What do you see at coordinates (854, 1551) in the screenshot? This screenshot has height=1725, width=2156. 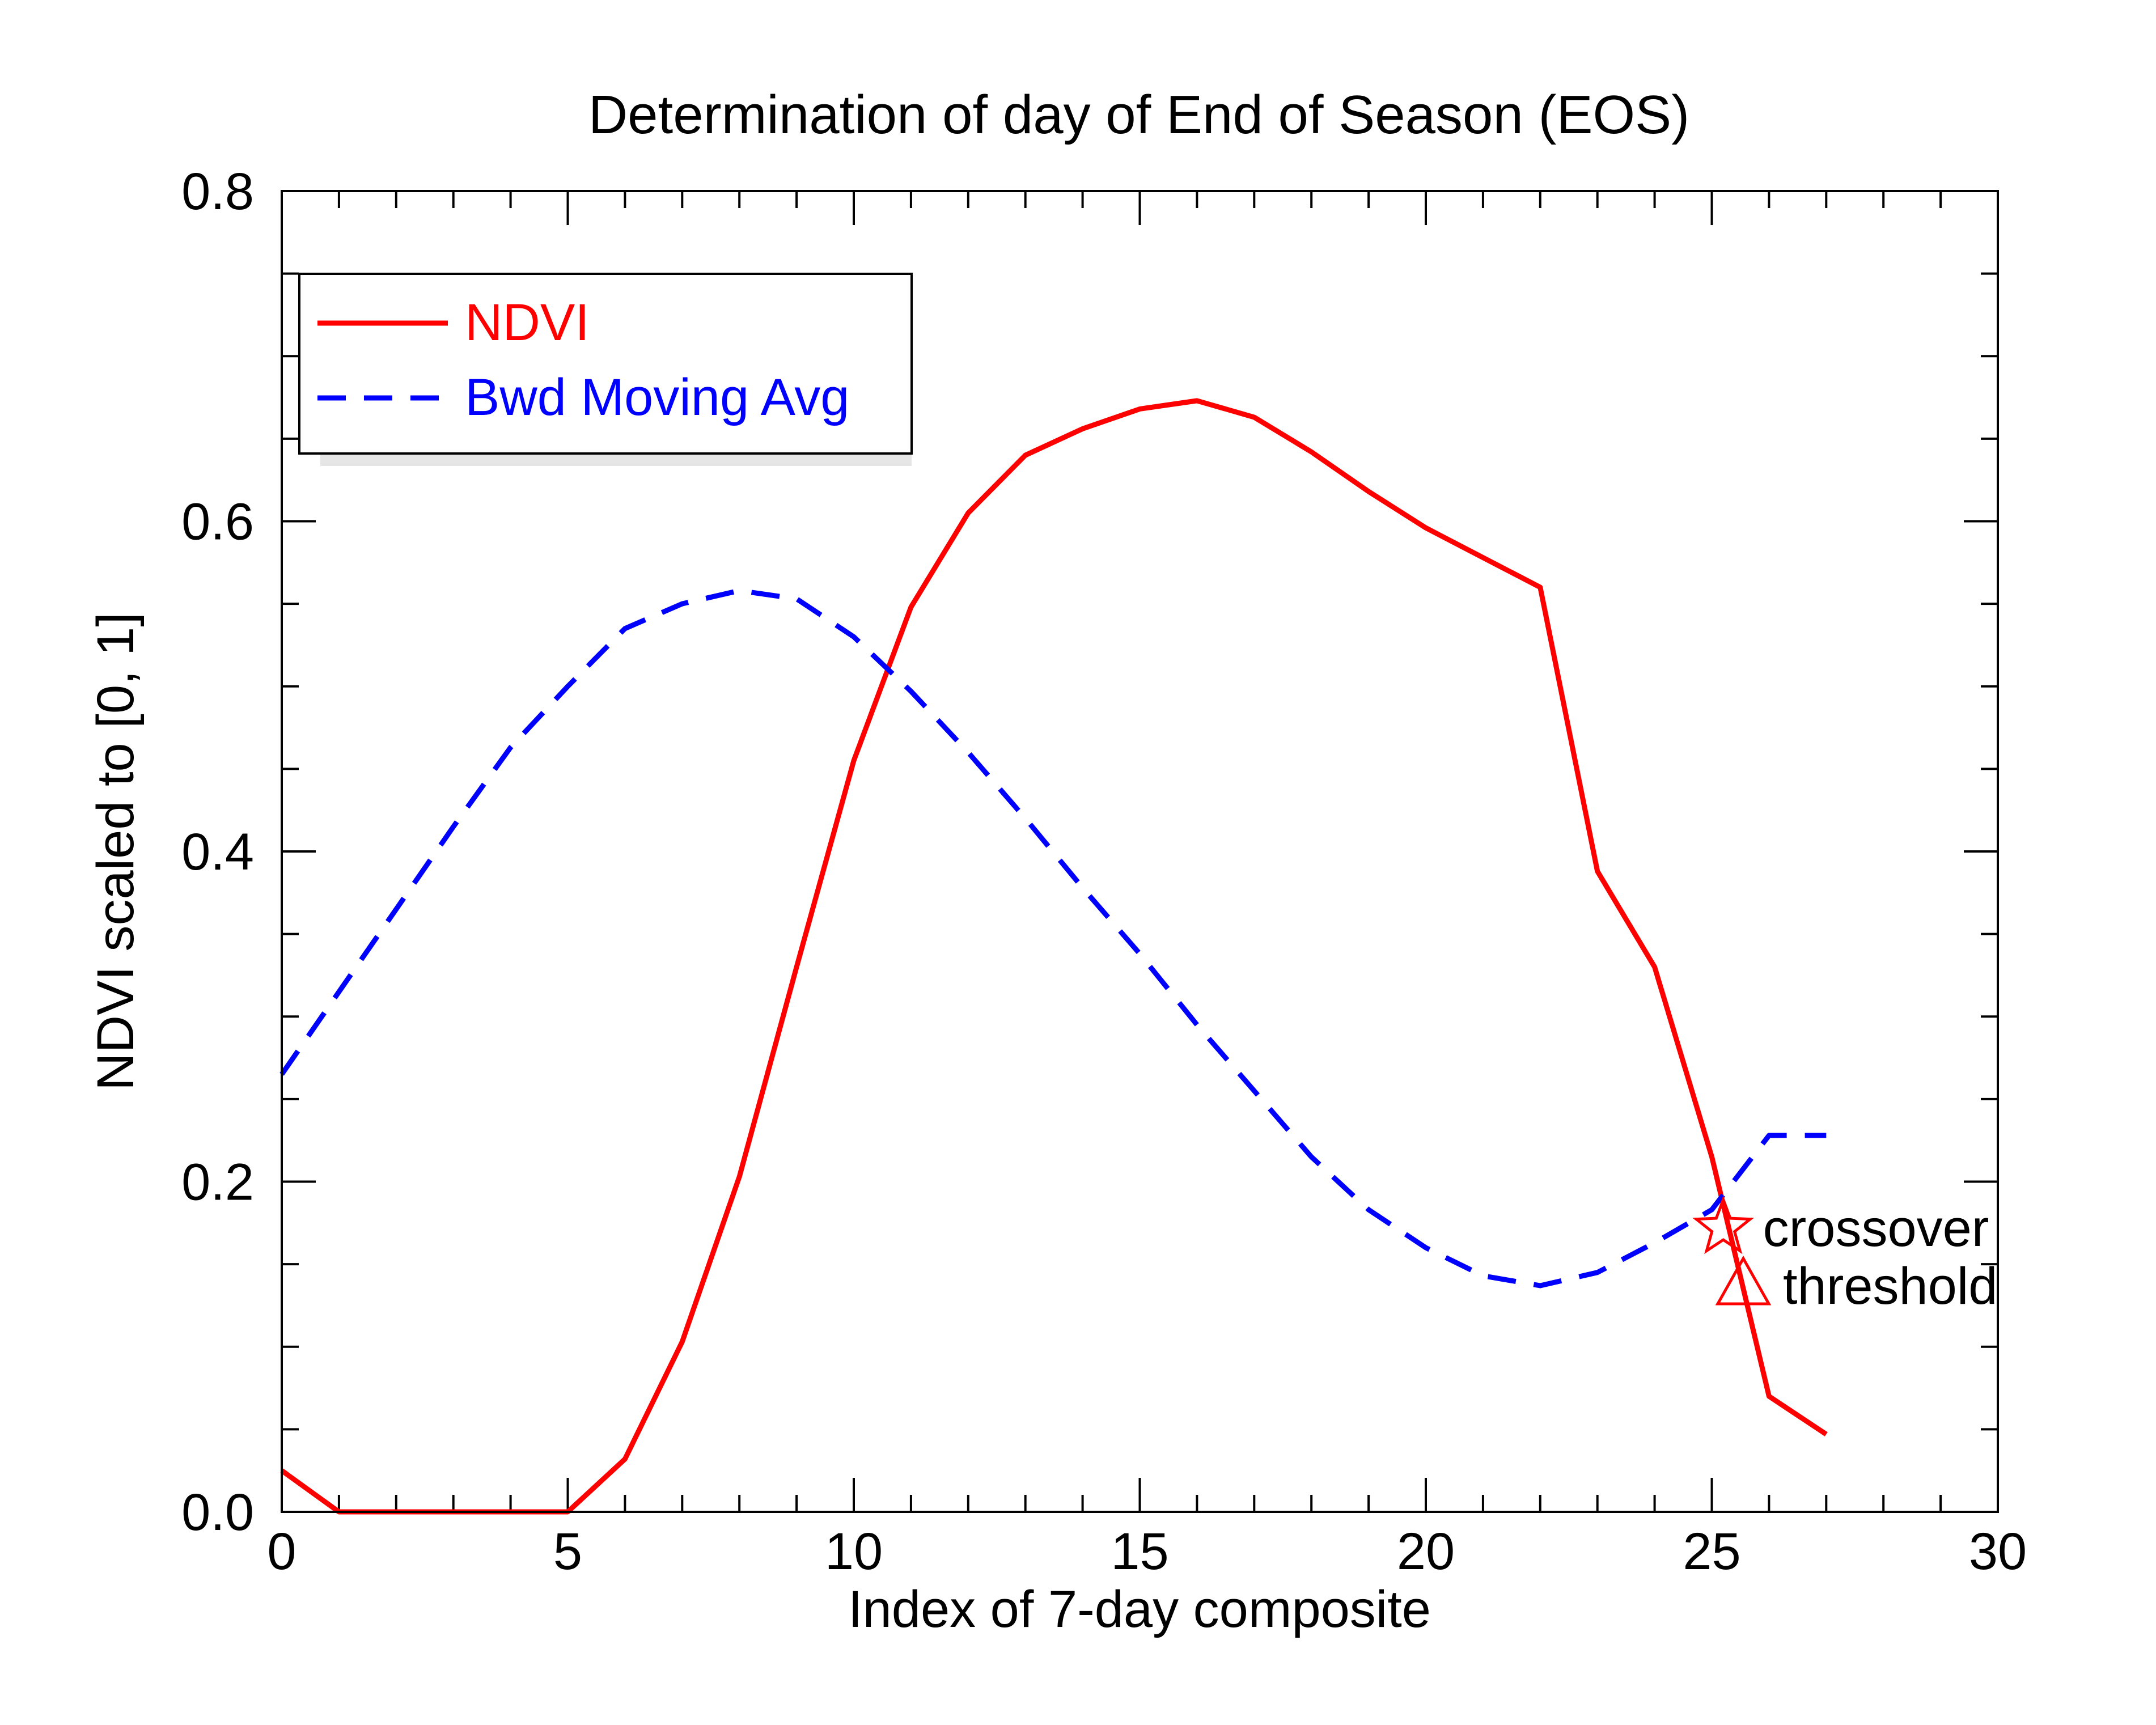 I see `x-tick-label: 10` at bounding box center [854, 1551].